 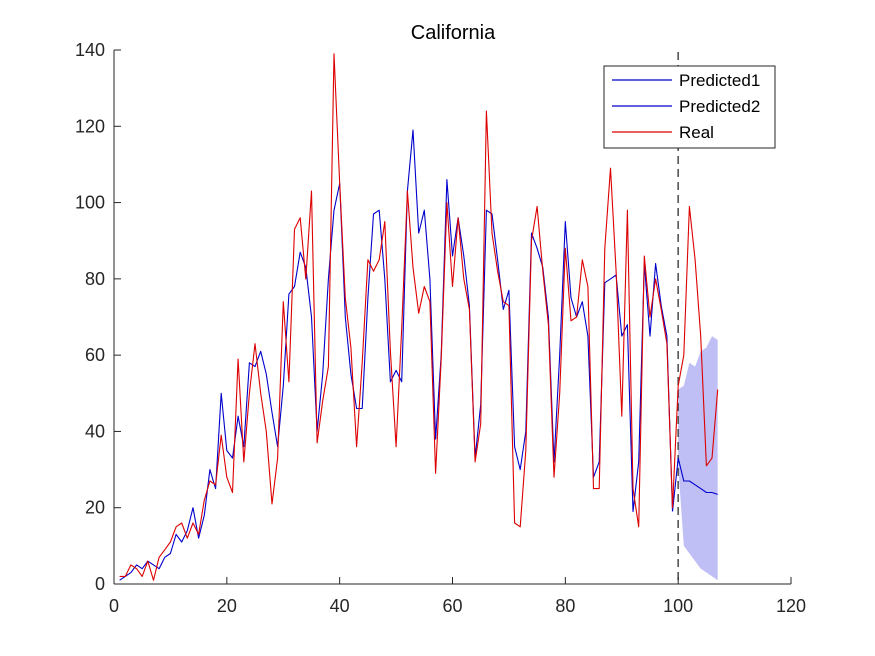 I want to click on y-tick-label: 60, so click(x=95, y=355).